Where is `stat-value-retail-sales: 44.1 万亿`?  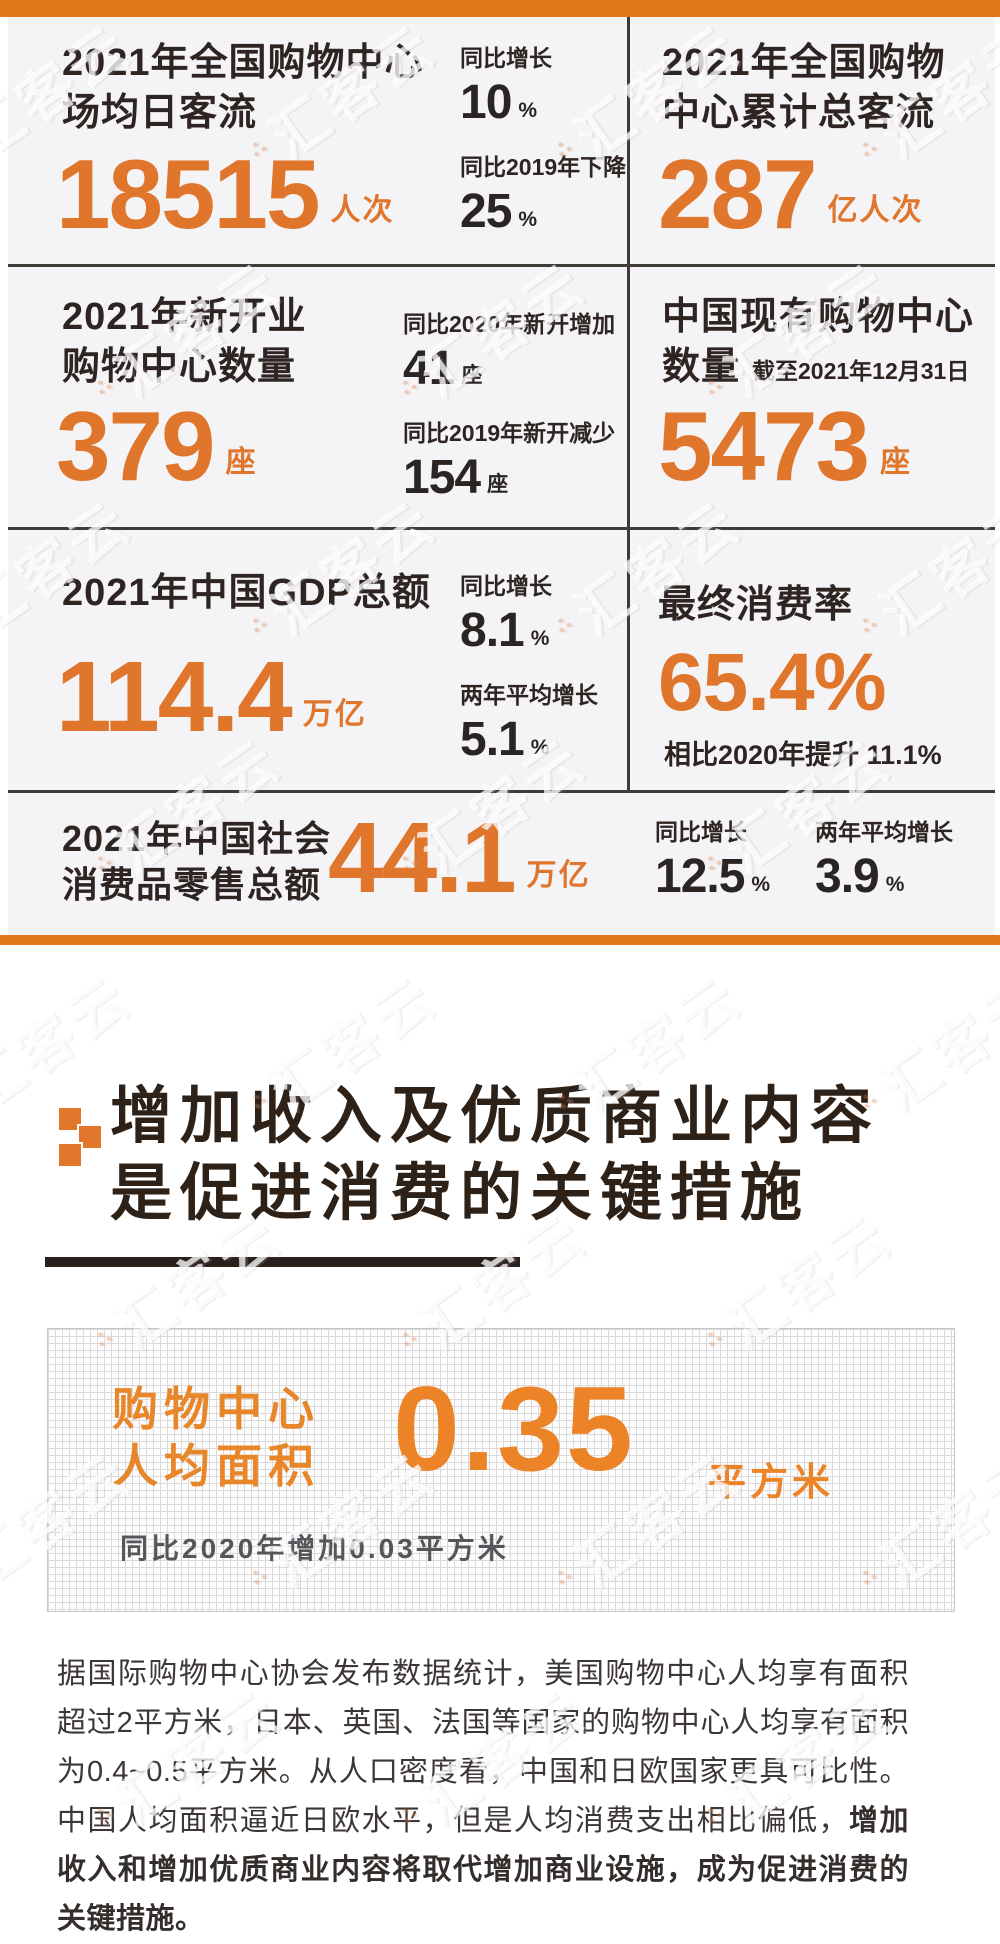
stat-value-retail-sales: 44.1 万亿 is located at coordinates (459, 858).